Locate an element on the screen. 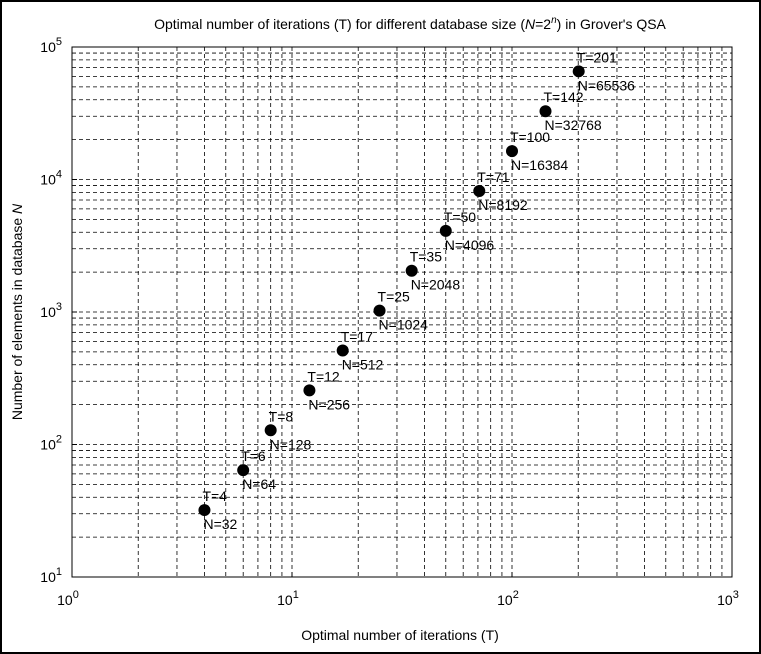  y-label-part: N is located at coordinates (17, 208).